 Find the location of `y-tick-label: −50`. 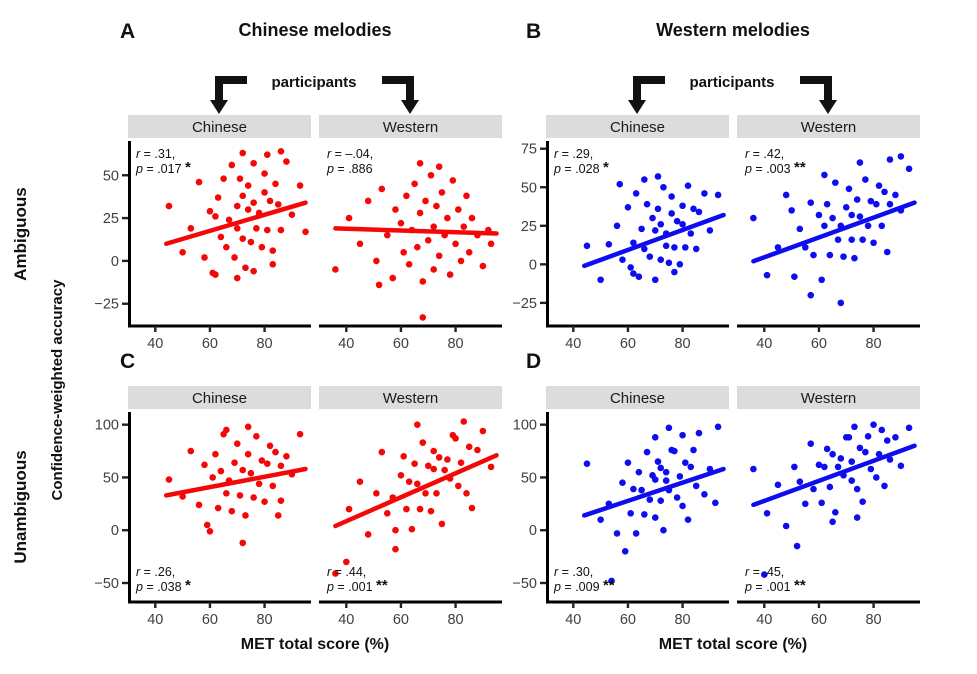

y-tick-label: −50 is located at coordinates (524, 584).